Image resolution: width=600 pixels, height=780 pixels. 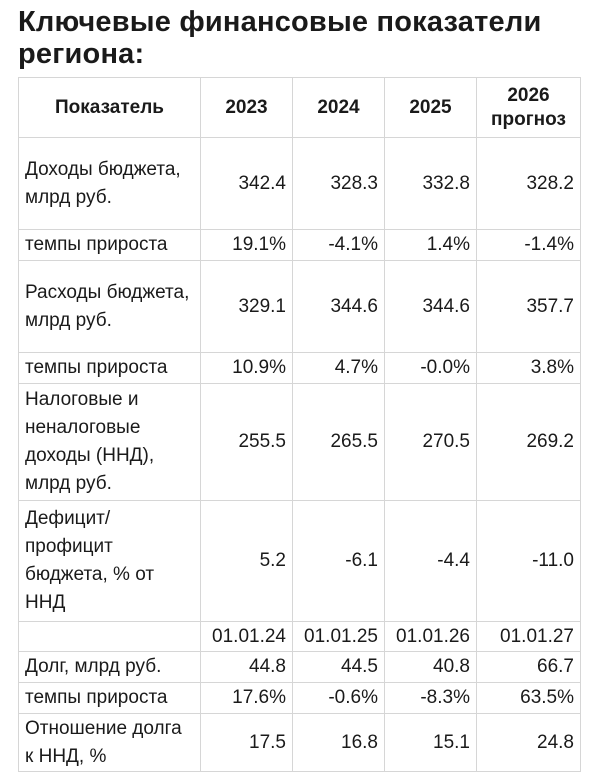 I want to click on cell-value: -11.0, so click(x=528, y=561).